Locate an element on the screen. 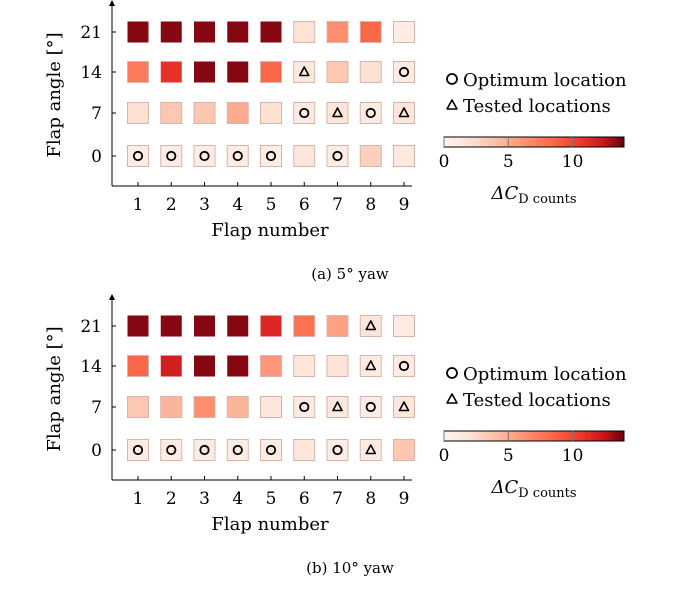 This screenshot has height=589, width=681. colorbar-label-main: ΔC is located at coordinates (504, 487).